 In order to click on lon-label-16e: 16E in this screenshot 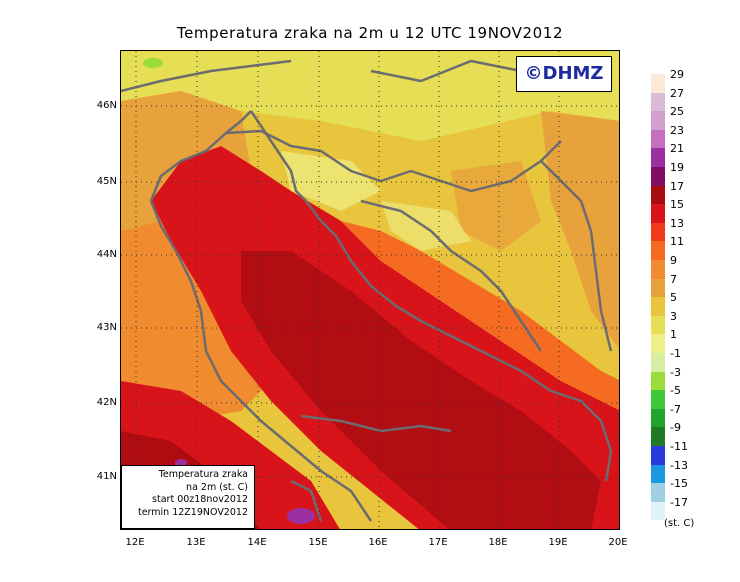, I will do `click(378, 542)`.